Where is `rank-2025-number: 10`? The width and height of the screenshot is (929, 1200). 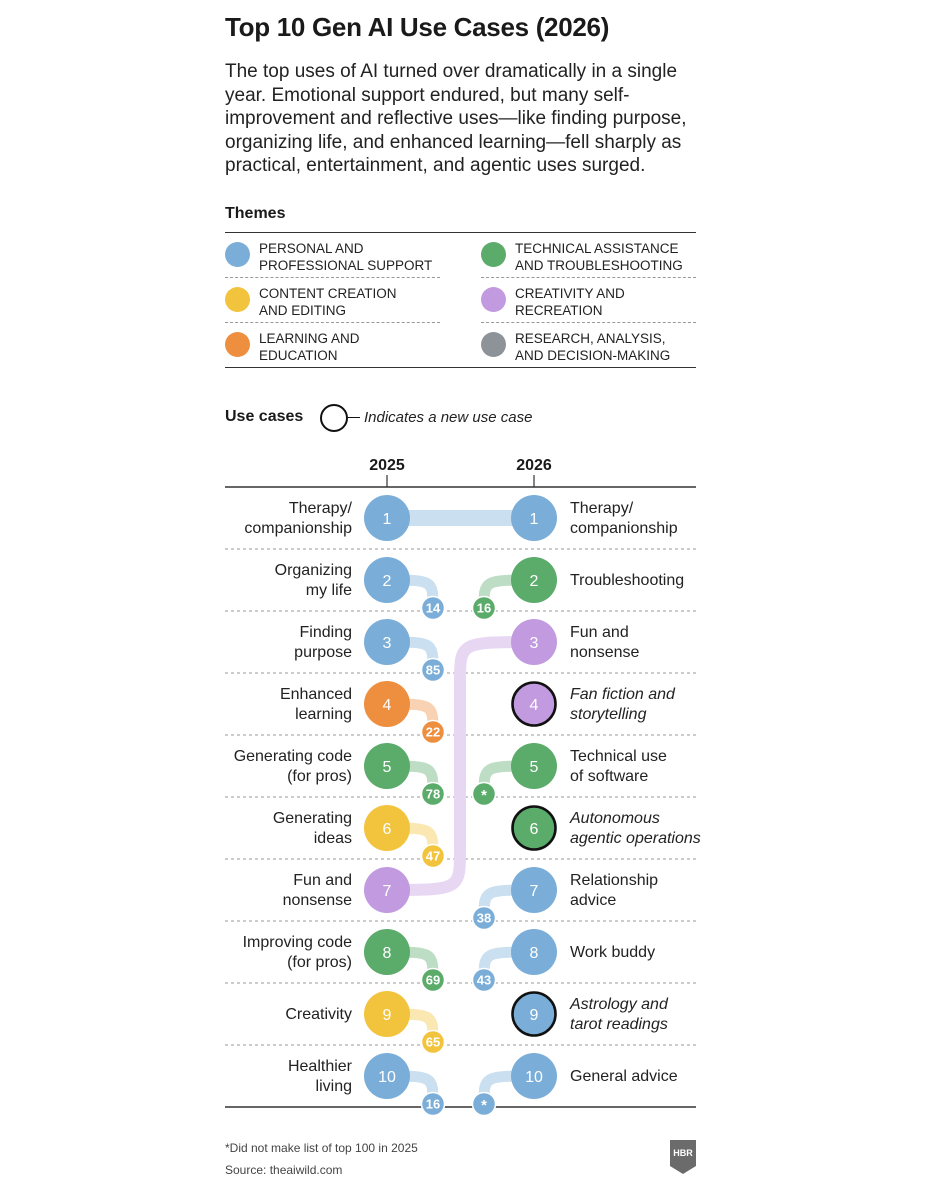
rank-2025-number: 10 is located at coordinates (387, 1077).